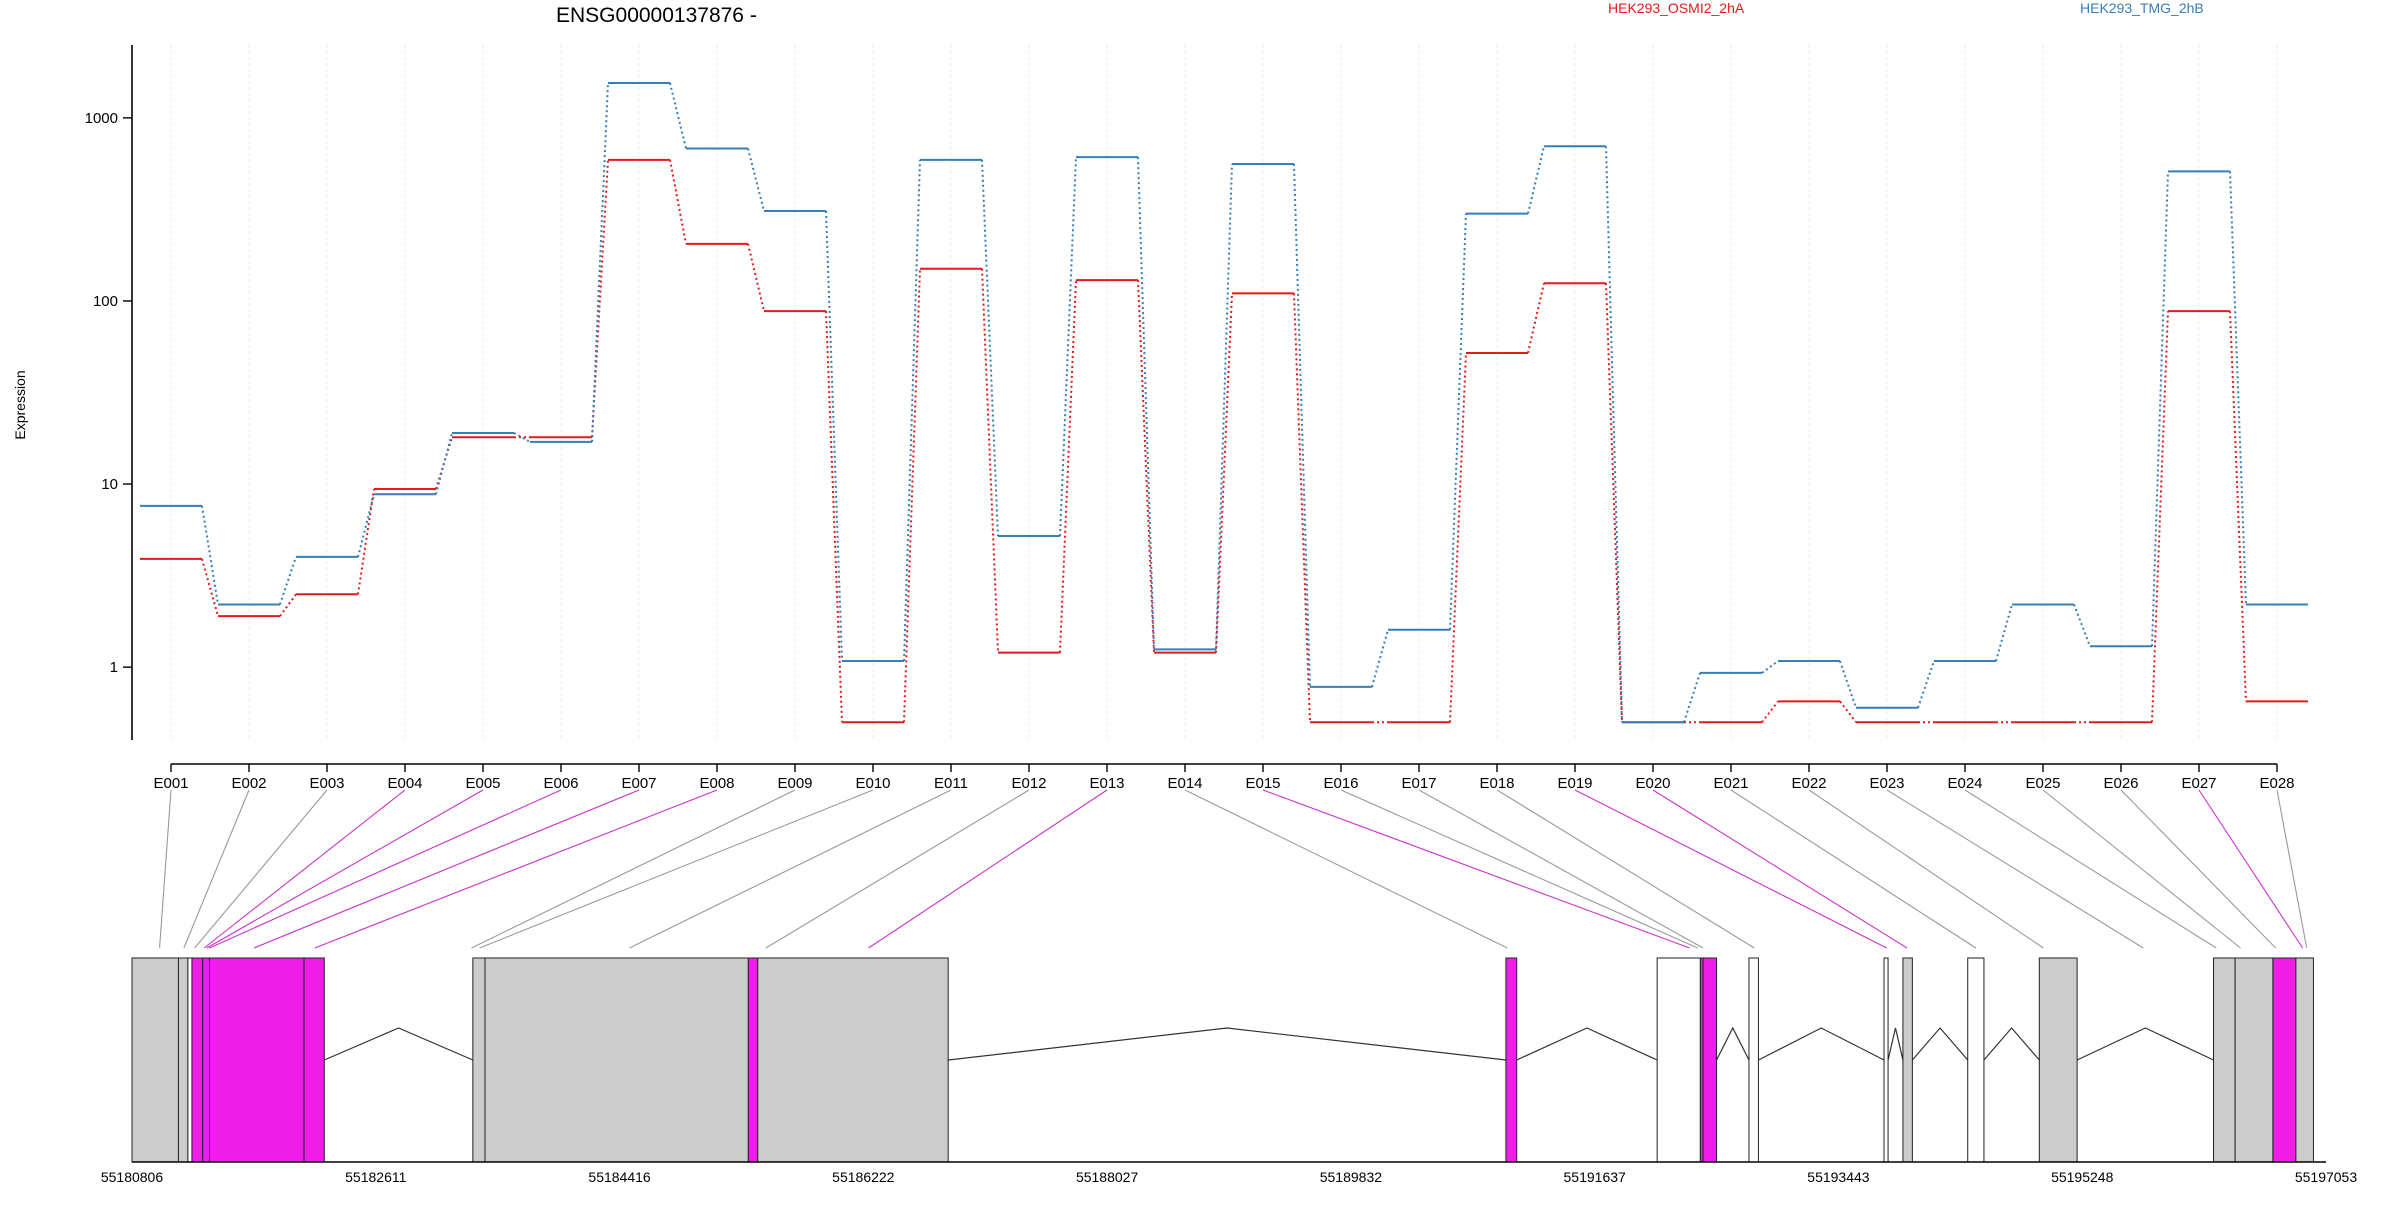 The width and height of the screenshot is (2400, 1205). What do you see at coordinates (872, 783) in the screenshot?
I see `x-tick-label: E010` at bounding box center [872, 783].